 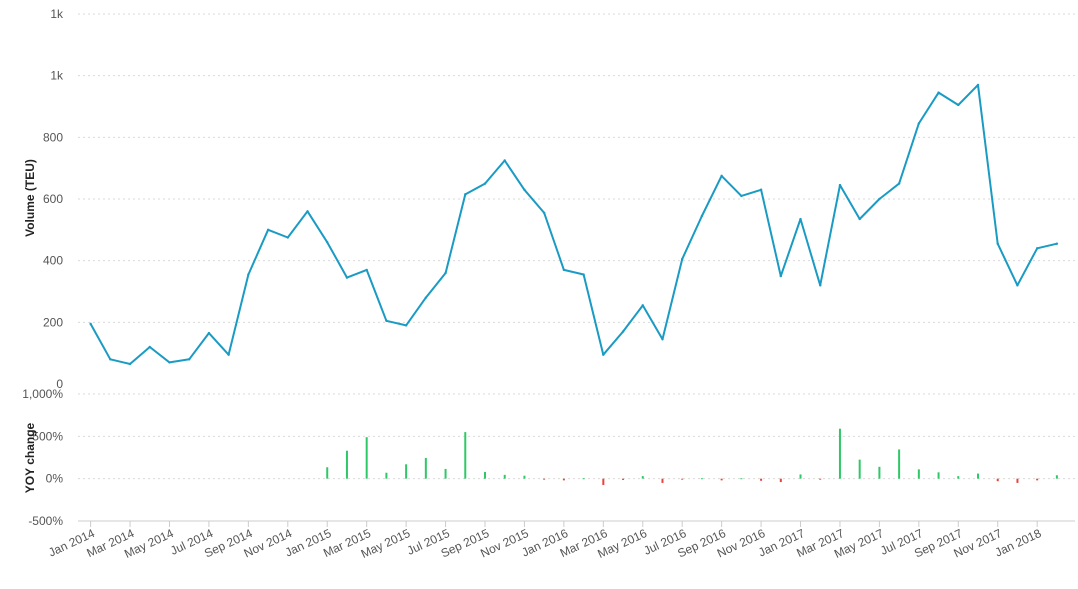 What do you see at coordinates (53, 261) in the screenshot?
I see `volume-y-tick-label: 400` at bounding box center [53, 261].